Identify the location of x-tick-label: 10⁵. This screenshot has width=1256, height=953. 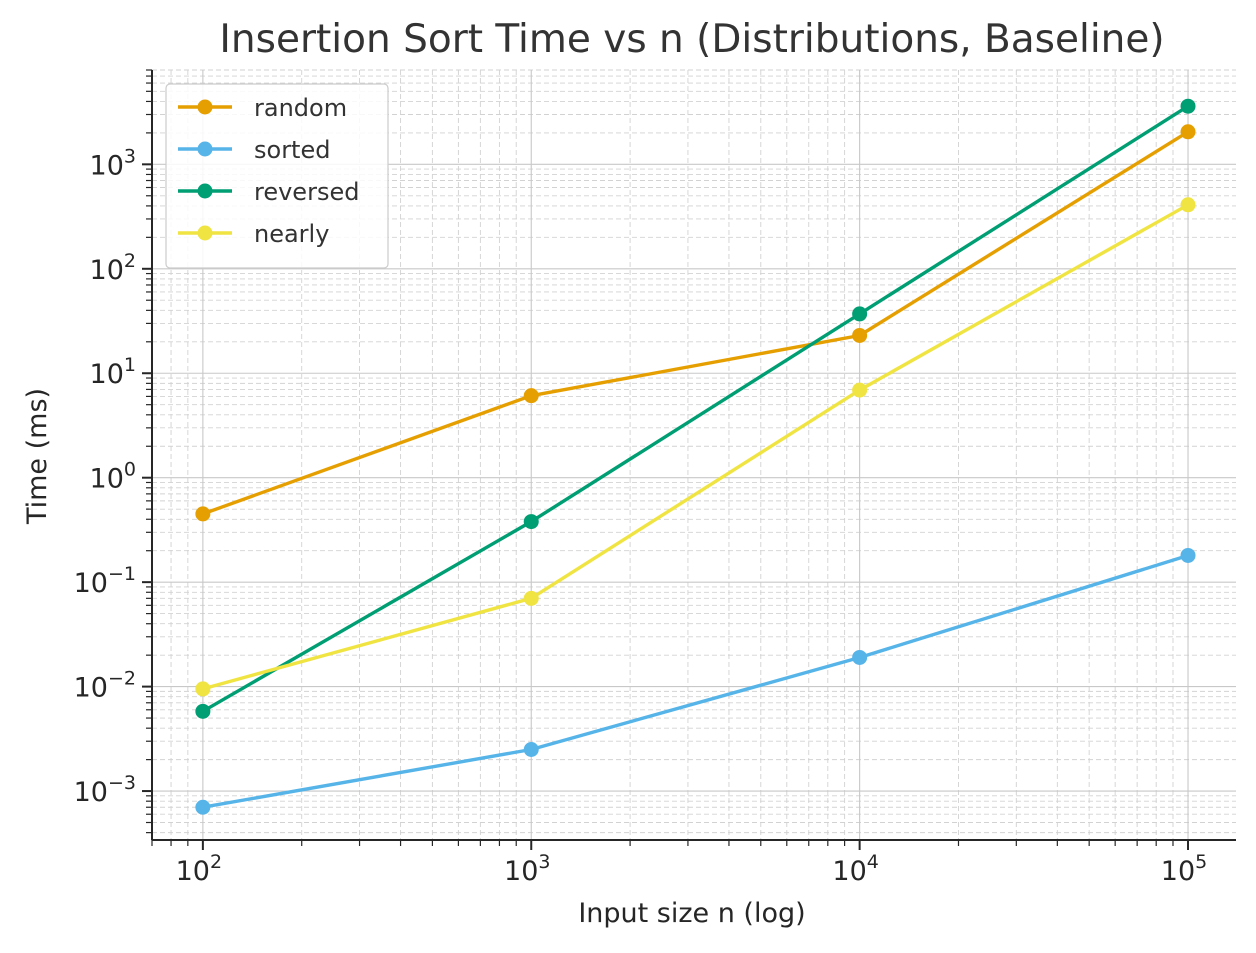
(1184, 869).